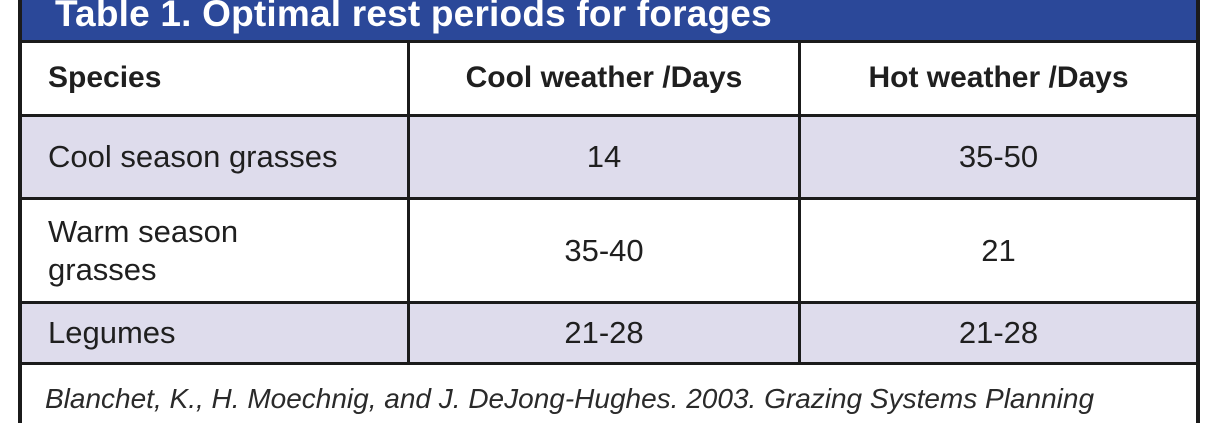 Image resolution: width=1210 pixels, height=423 pixels. Describe the element at coordinates (605, 333) in the screenshot. I see `cool-weather-days-cell: 21-28` at that location.